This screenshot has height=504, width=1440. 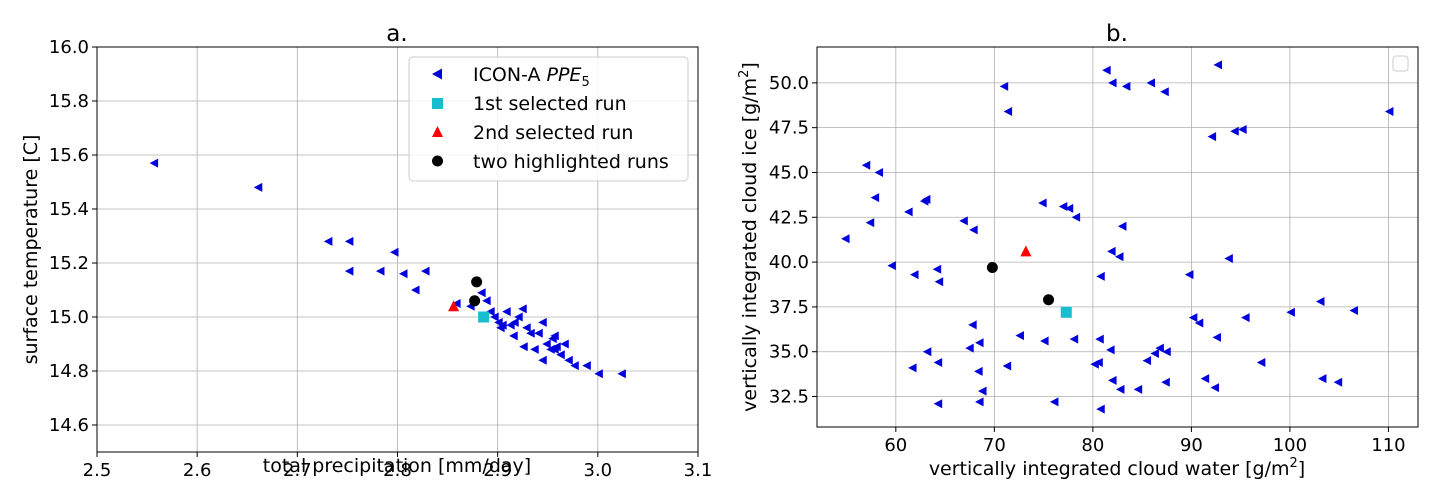 What do you see at coordinates (1117, 34) in the screenshot?
I see `panel-b-title: b.` at bounding box center [1117, 34].